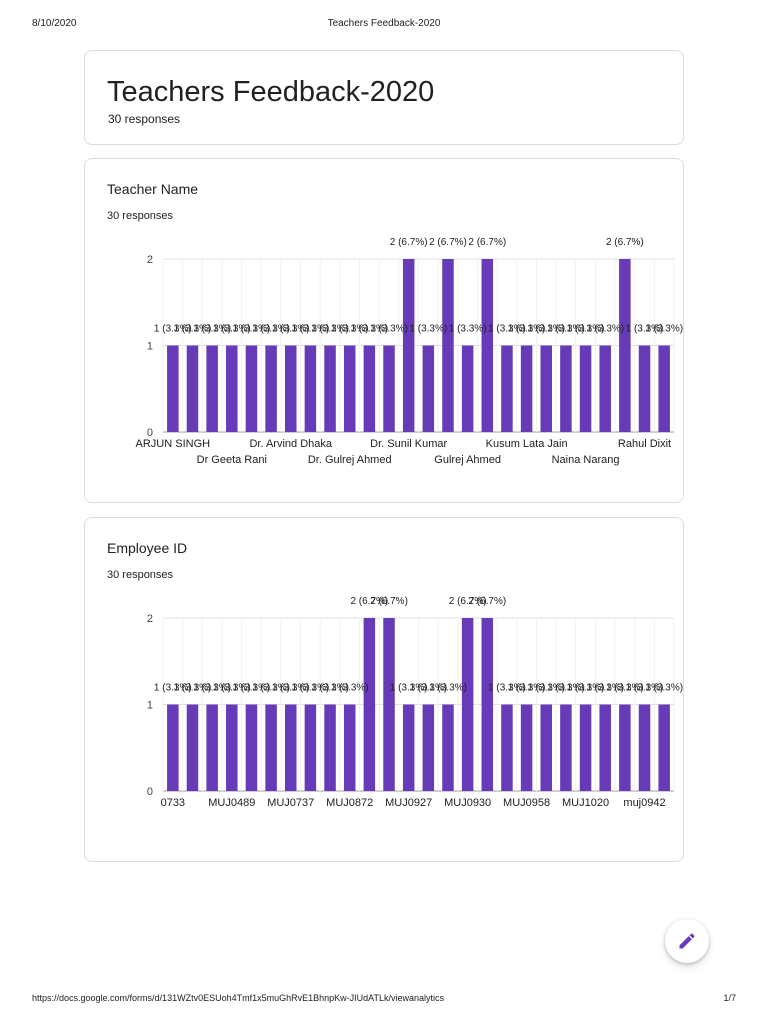  Describe the element at coordinates (408, 444) in the screenshot. I see `x-category-label: Dr. Sunil Kumar` at that location.